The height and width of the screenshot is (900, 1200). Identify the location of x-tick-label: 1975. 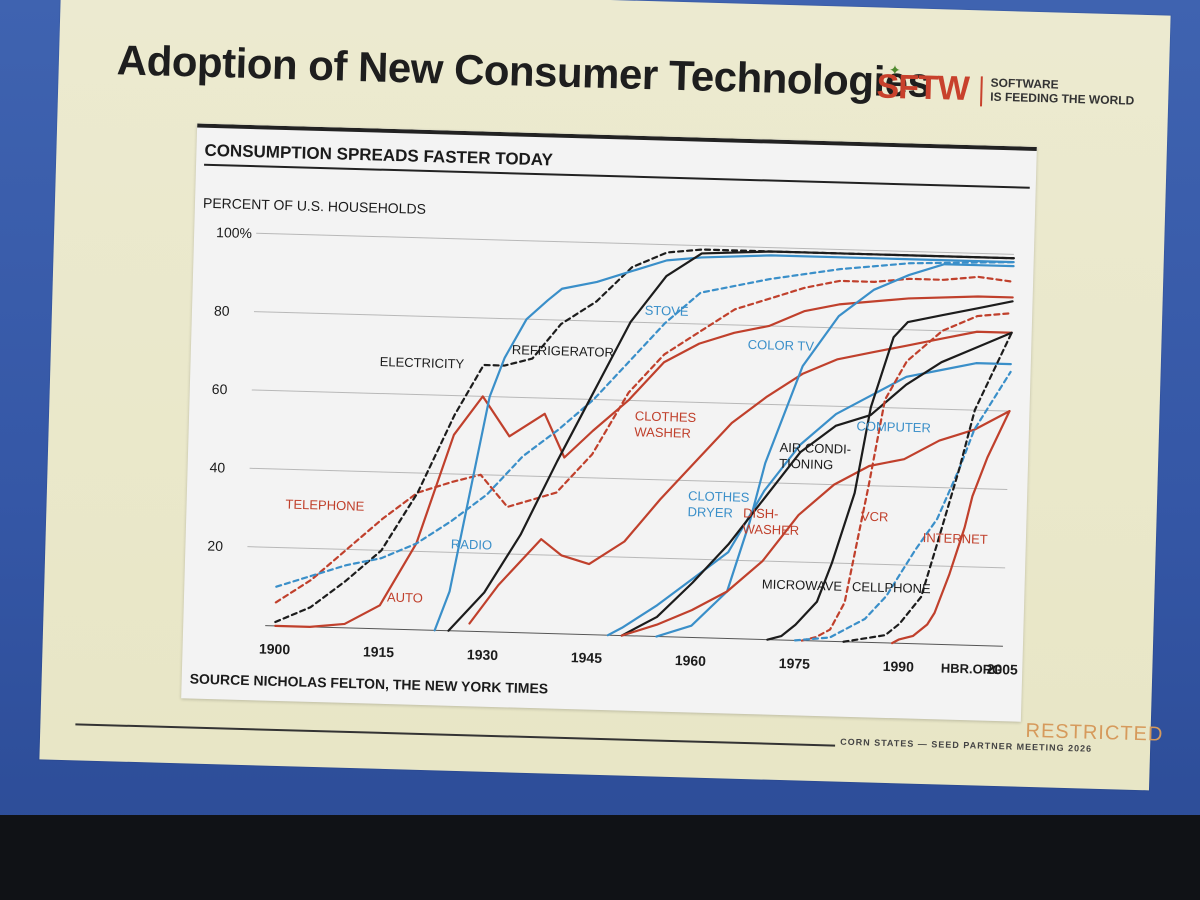
(795, 663).